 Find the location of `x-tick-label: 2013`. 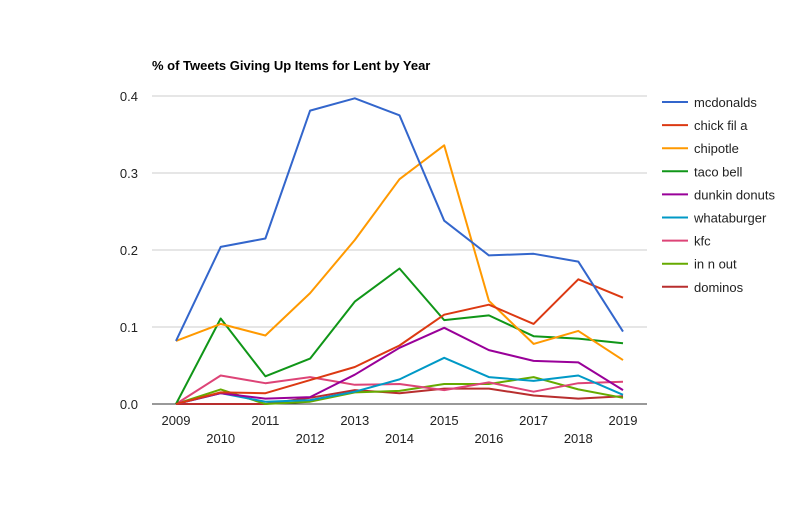

x-tick-label: 2013 is located at coordinates (354, 420).